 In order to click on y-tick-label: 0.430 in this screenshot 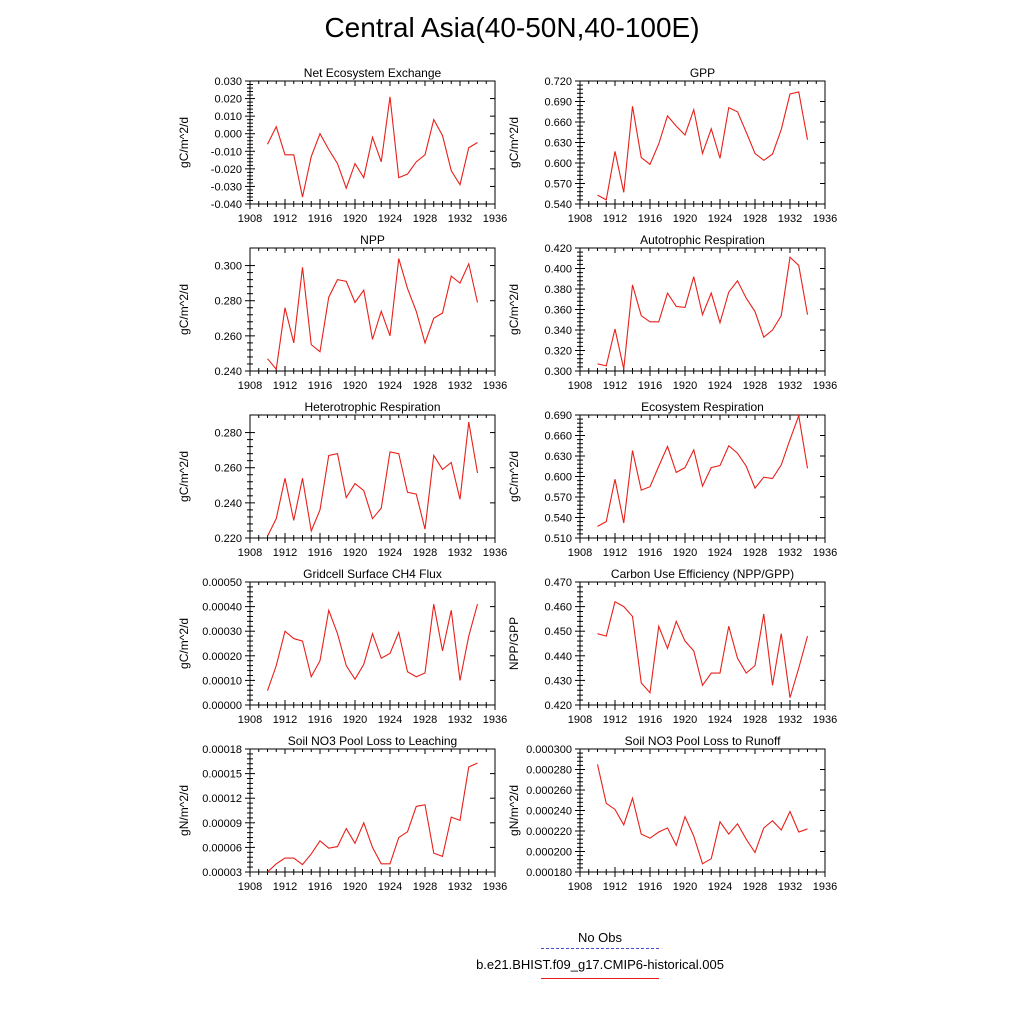, I will do `click(558, 681)`.